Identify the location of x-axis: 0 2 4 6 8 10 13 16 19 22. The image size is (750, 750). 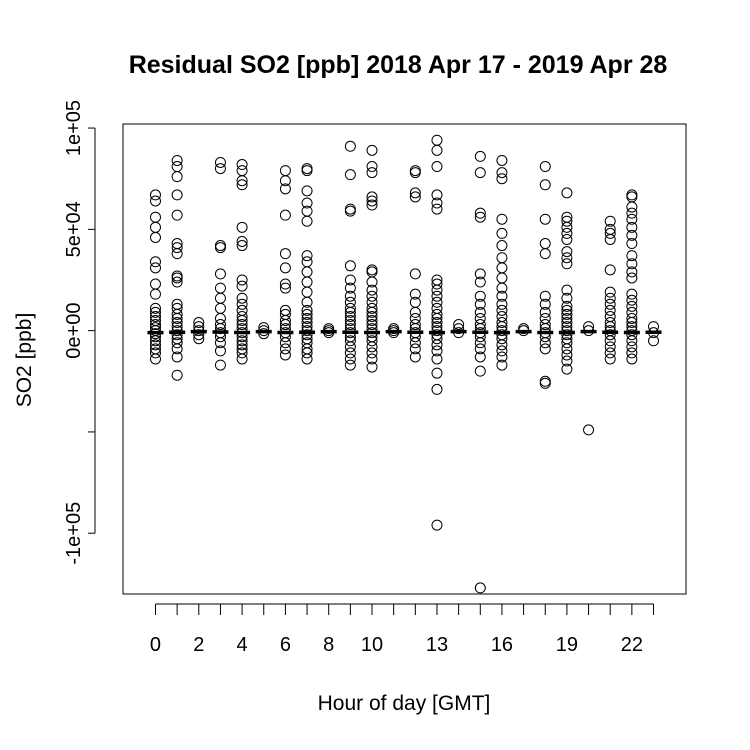
(402, 629).